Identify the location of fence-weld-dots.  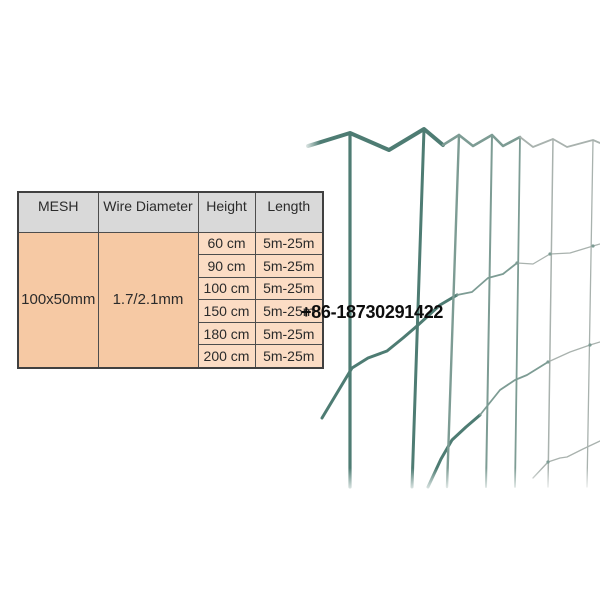
(555, 354).